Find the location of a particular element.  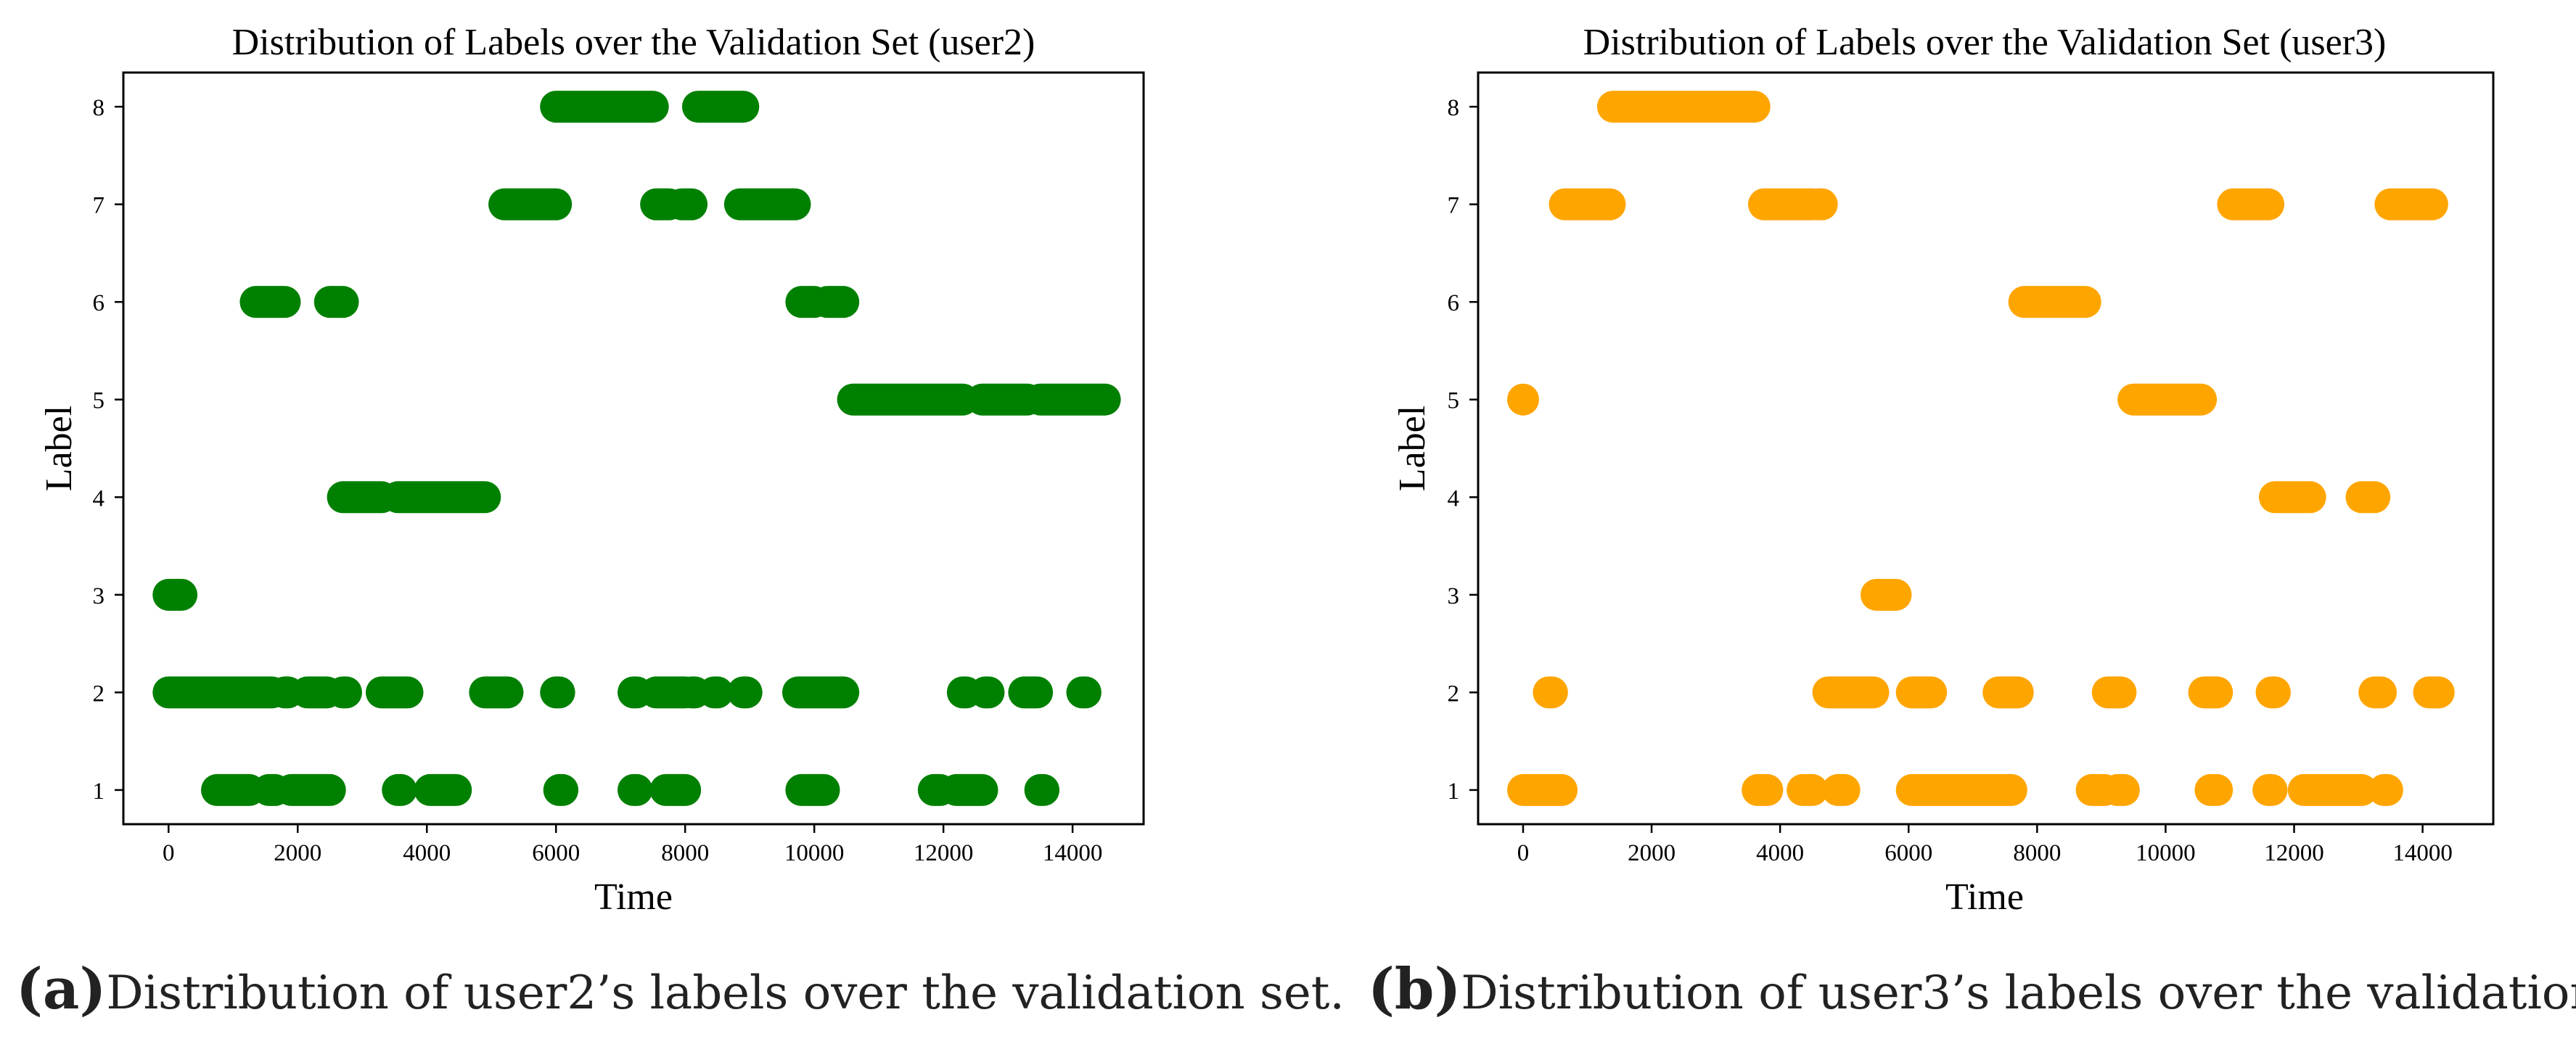

caption-label: (a) is located at coordinates (61, 989).